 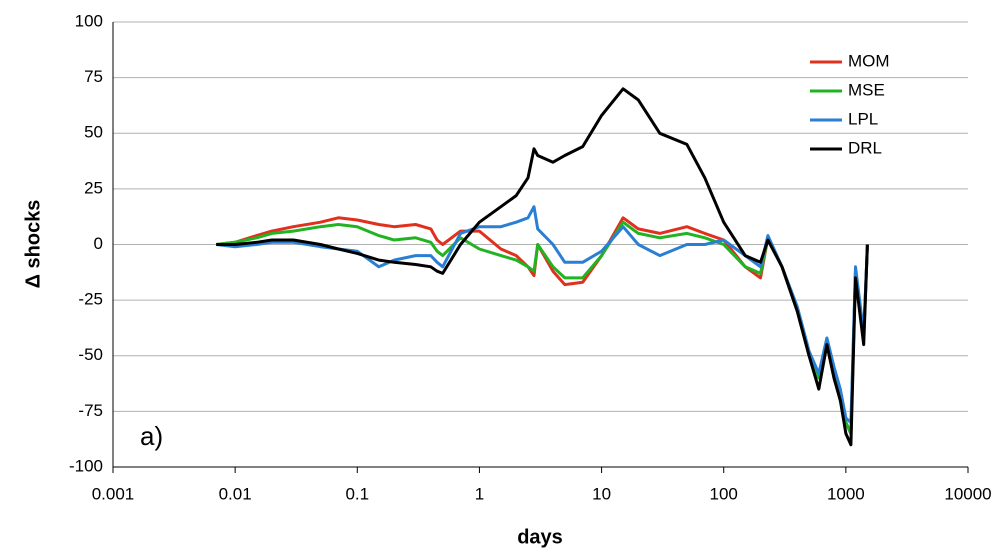 What do you see at coordinates (235, 493) in the screenshot?
I see `x-tick-label: 0.01` at bounding box center [235, 493].